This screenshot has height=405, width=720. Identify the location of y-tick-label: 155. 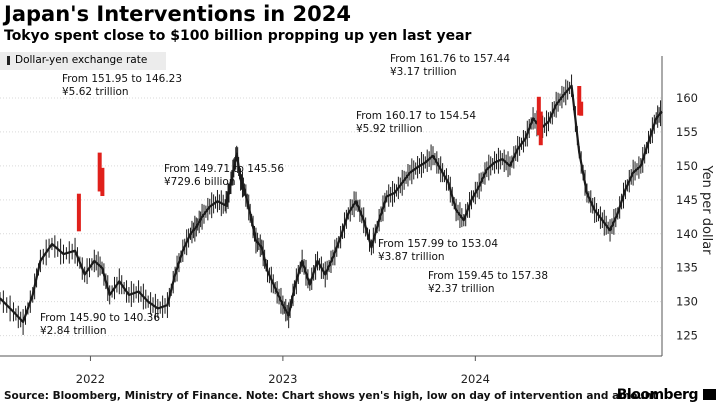
(687, 132).